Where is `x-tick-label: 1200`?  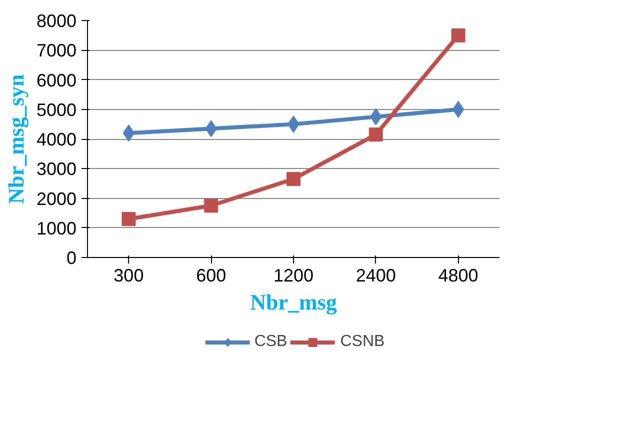 x-tick-label: 1200 is located at coordinates (293, 276).